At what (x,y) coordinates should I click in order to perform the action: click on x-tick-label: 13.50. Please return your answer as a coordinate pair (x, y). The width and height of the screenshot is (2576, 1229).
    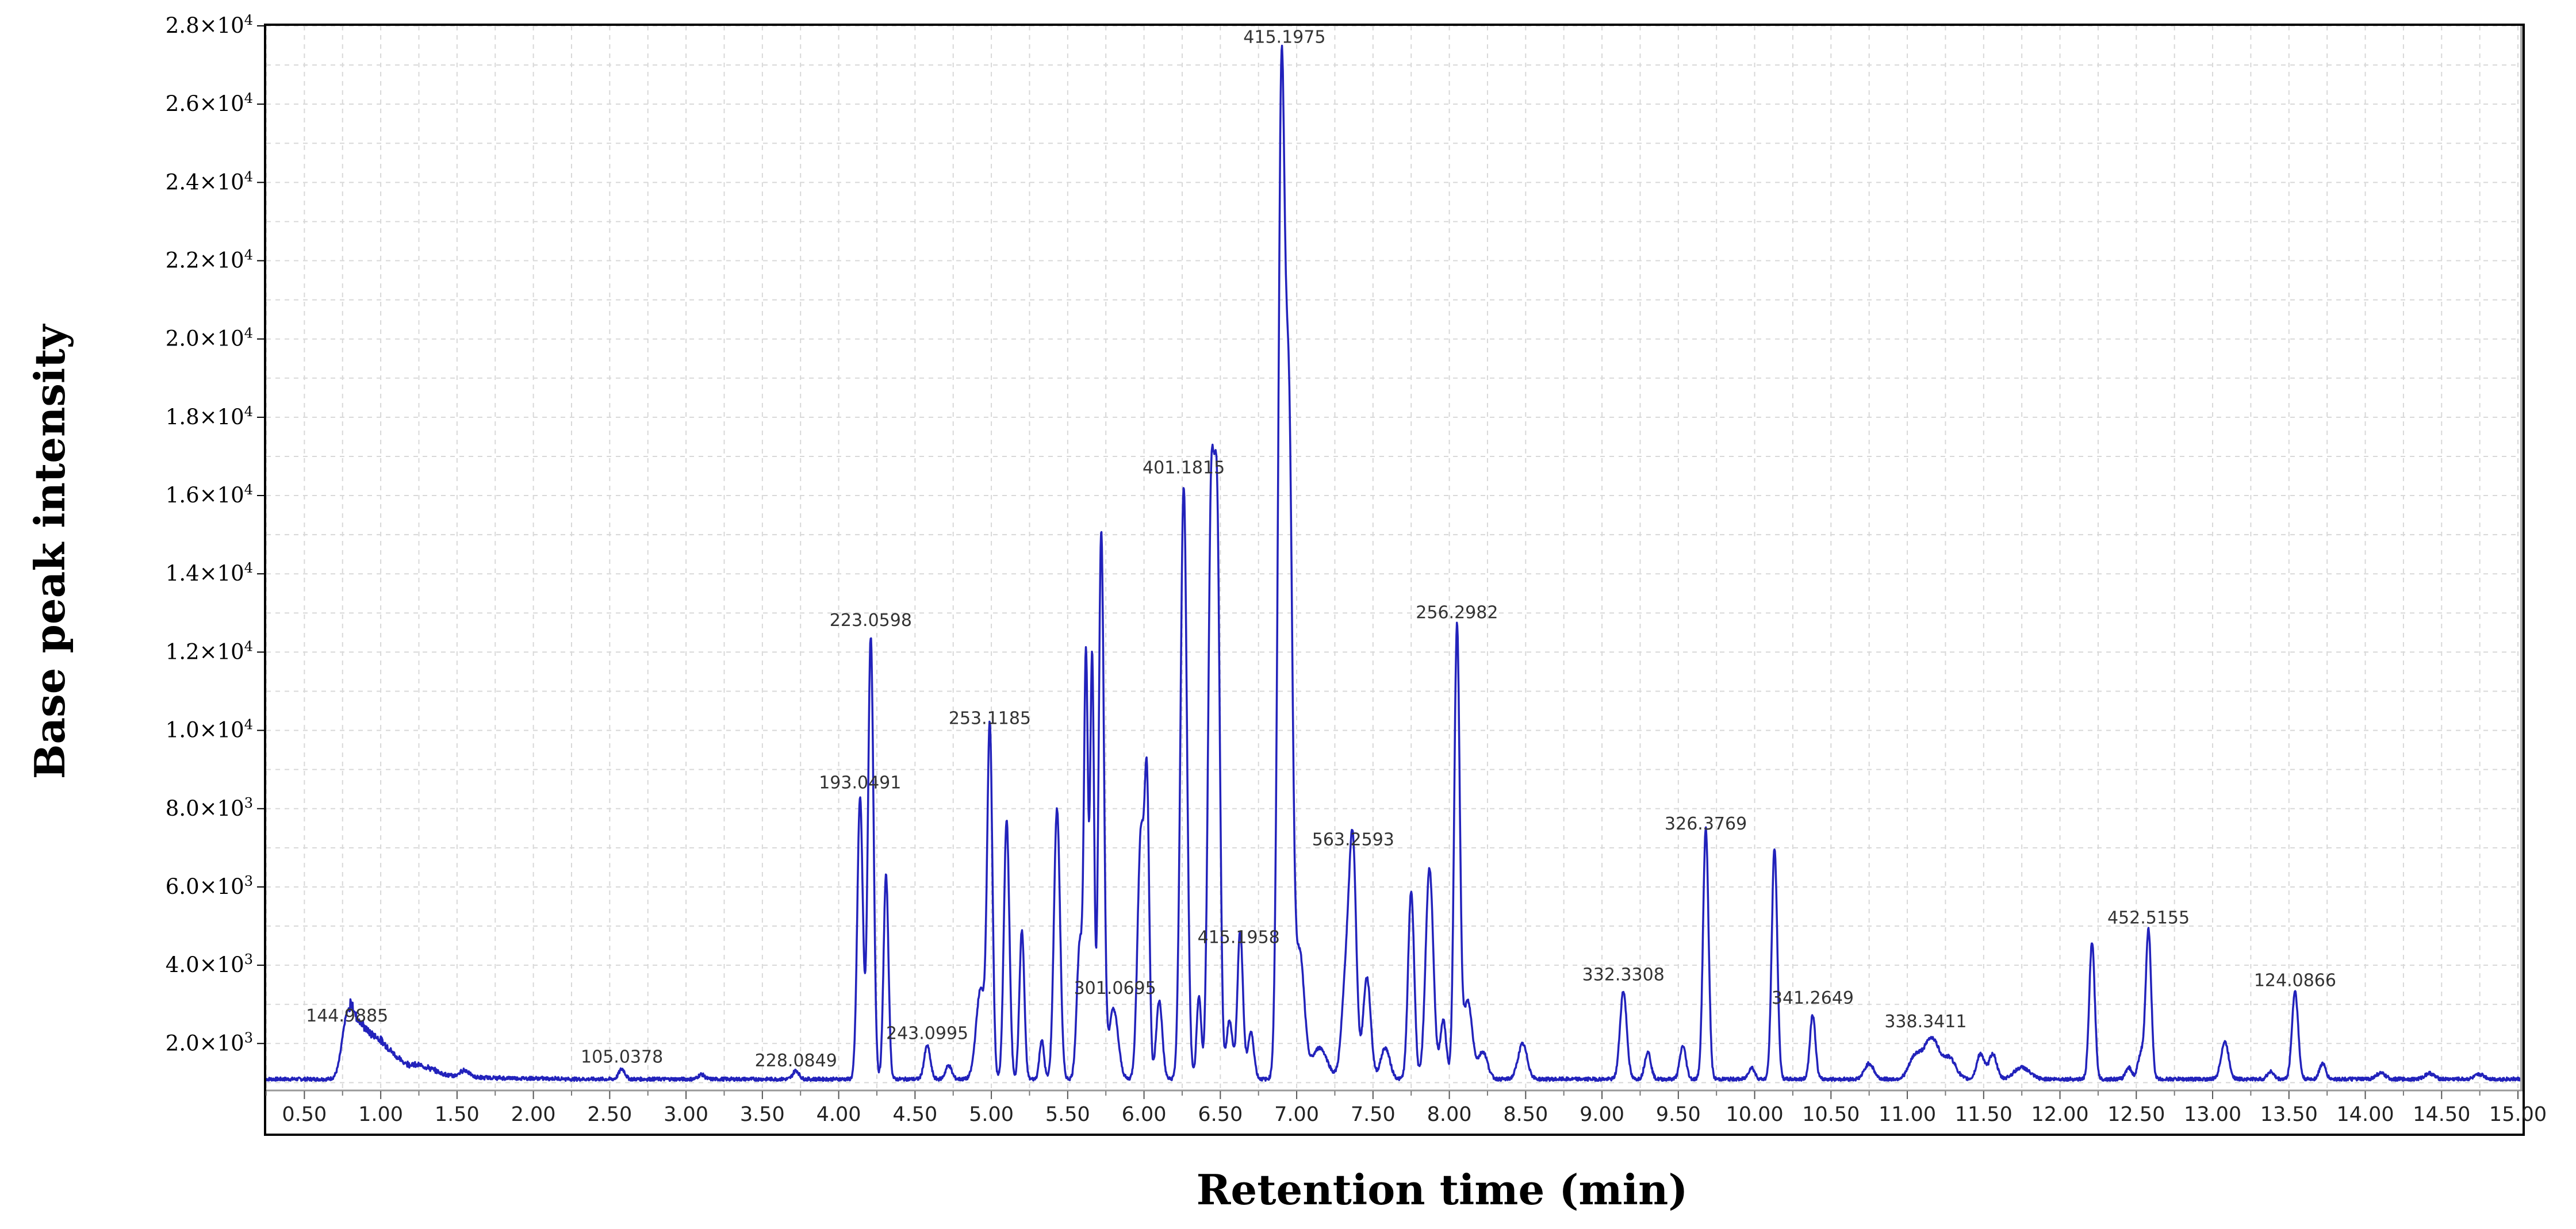
    Looking at the image, I should click on (2289, 1115).